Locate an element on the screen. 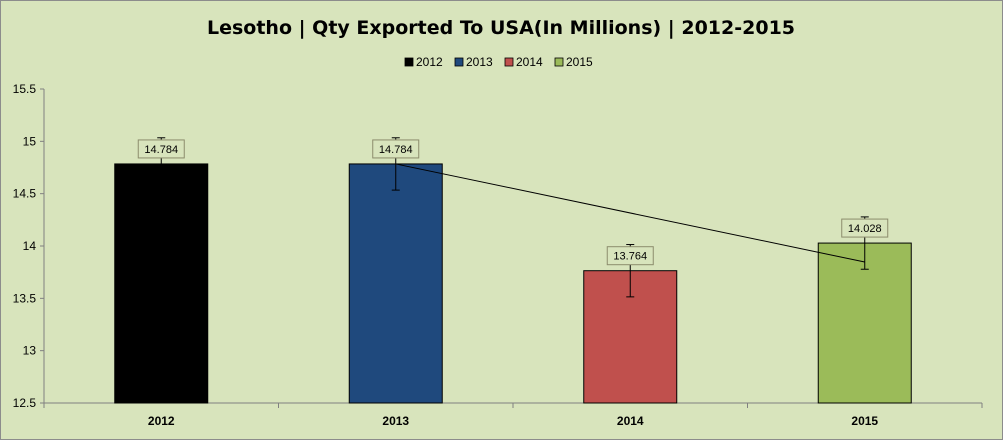 The height and width of the screenshot is (440, 1003). legend: 2012 2013 2014 2015 is located at coordinates (498, 62).